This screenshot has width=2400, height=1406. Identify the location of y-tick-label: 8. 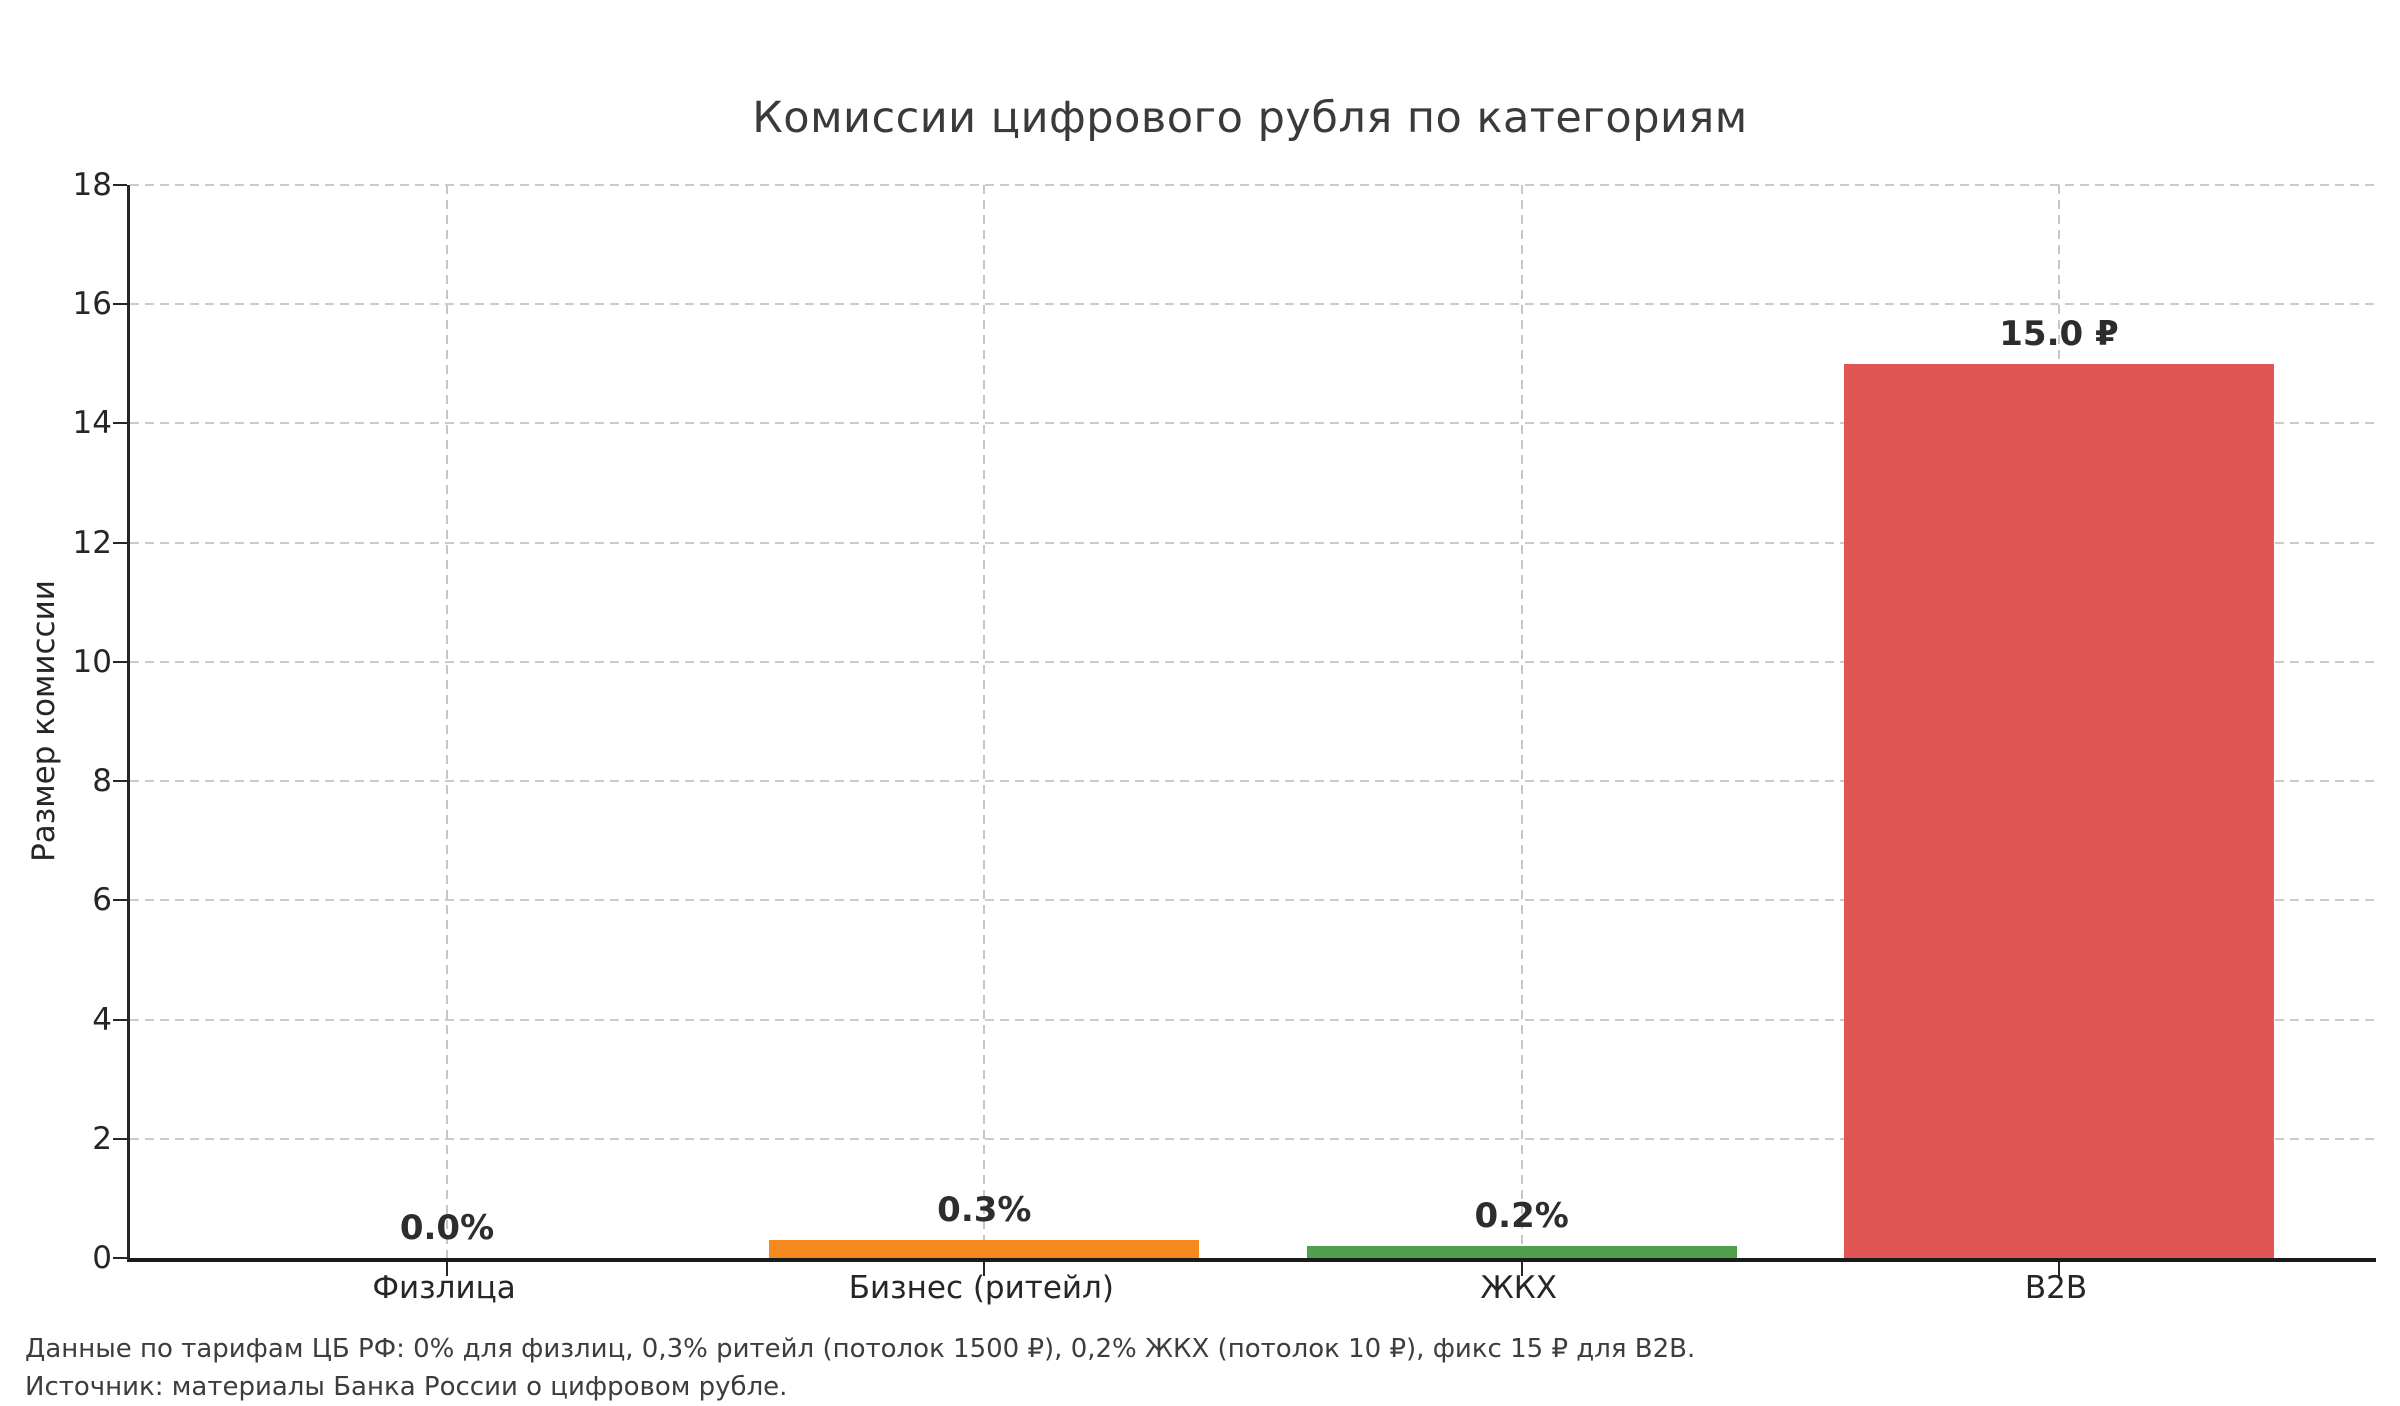
(102, 781).